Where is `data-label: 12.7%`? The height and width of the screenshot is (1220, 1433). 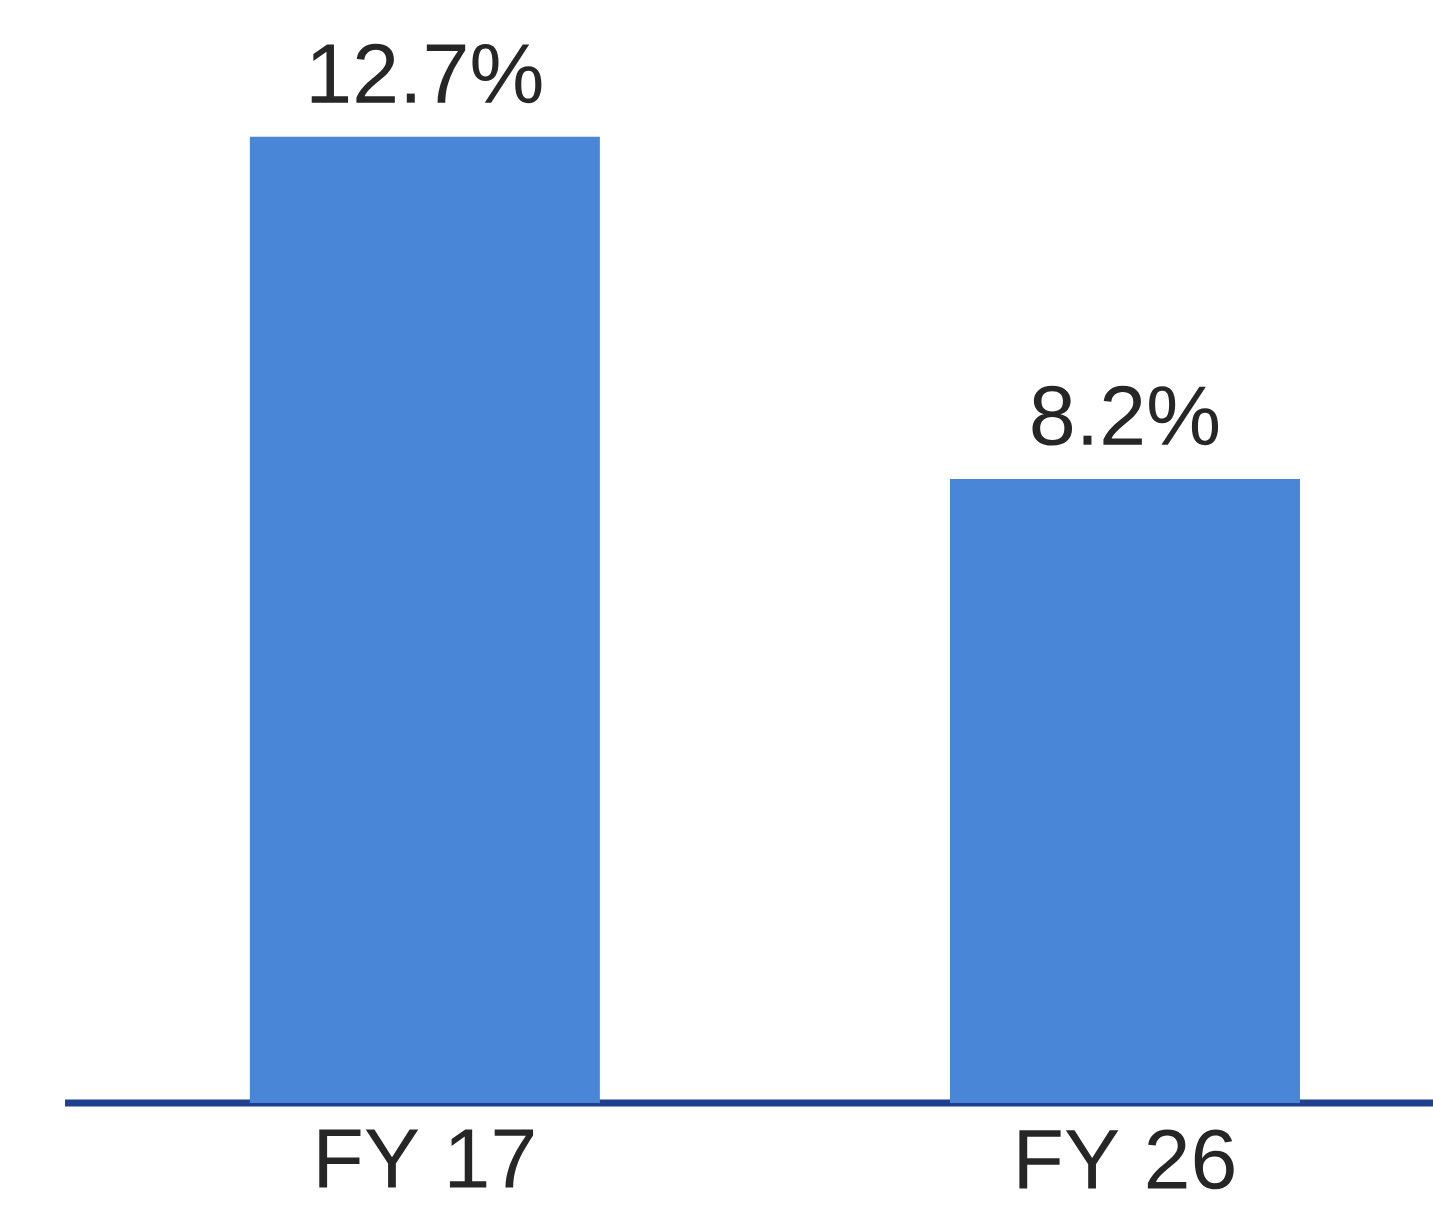 data-label: 12.7% is located at coordinates (426, 73).